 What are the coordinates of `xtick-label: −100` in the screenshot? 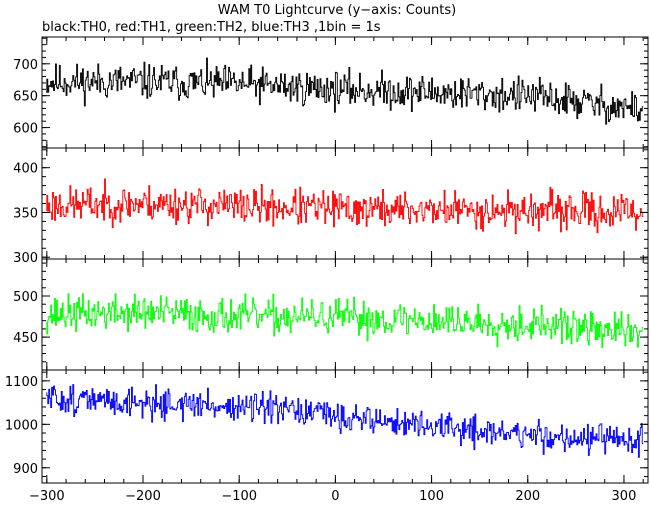 It's located at (239, 496).